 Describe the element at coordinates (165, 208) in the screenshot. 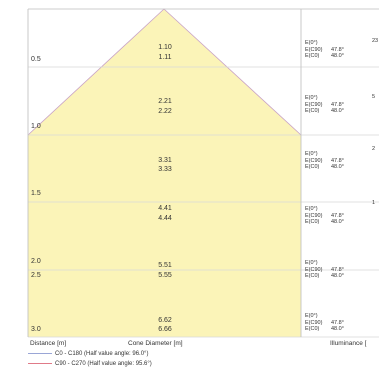

I see `cone-diameter-c0: 4.41` at that location.